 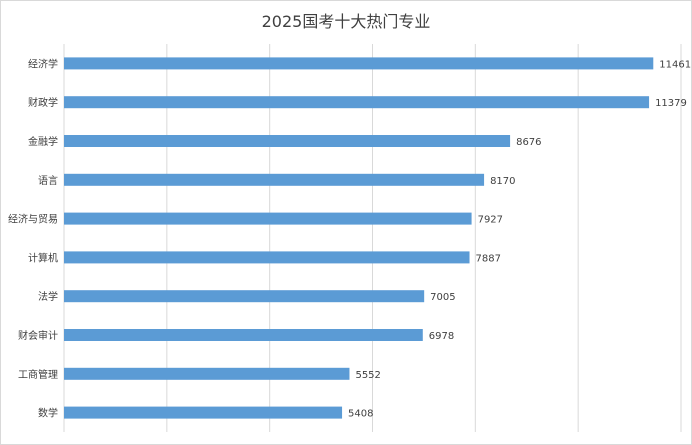 What do you see at coordinates (360, 414) in the screenshot?
I see `data-label-9: 5408` at bounding box center [360, 414].